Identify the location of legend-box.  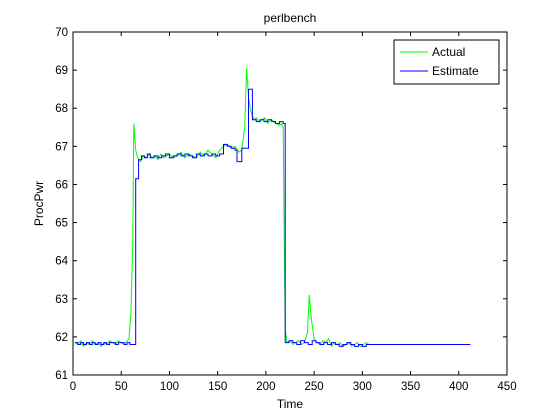
(446, 62).